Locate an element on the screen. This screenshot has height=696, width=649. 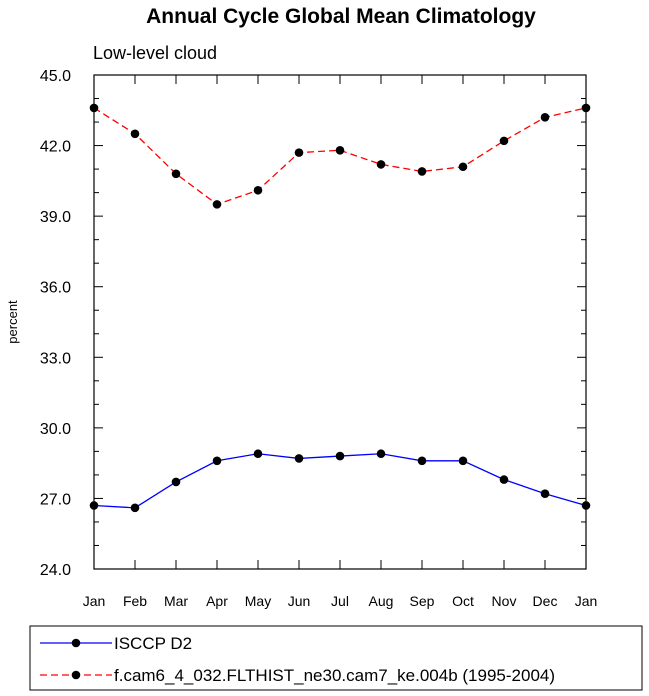
y-tick-label: 24.0 is located at coordinates (55, 570).